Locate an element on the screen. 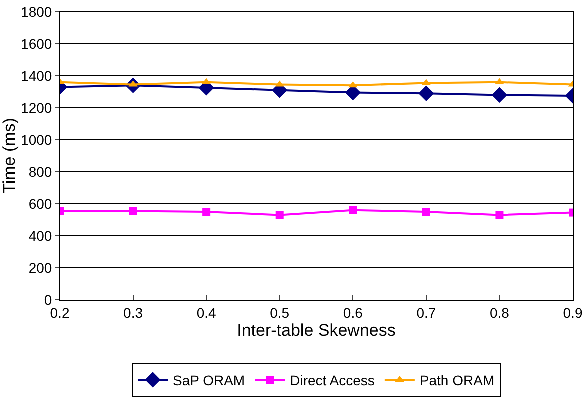 The width and height of the screenshot is (585, 409). x-tick-label: 0.4 is located at coordinates (206, 312).